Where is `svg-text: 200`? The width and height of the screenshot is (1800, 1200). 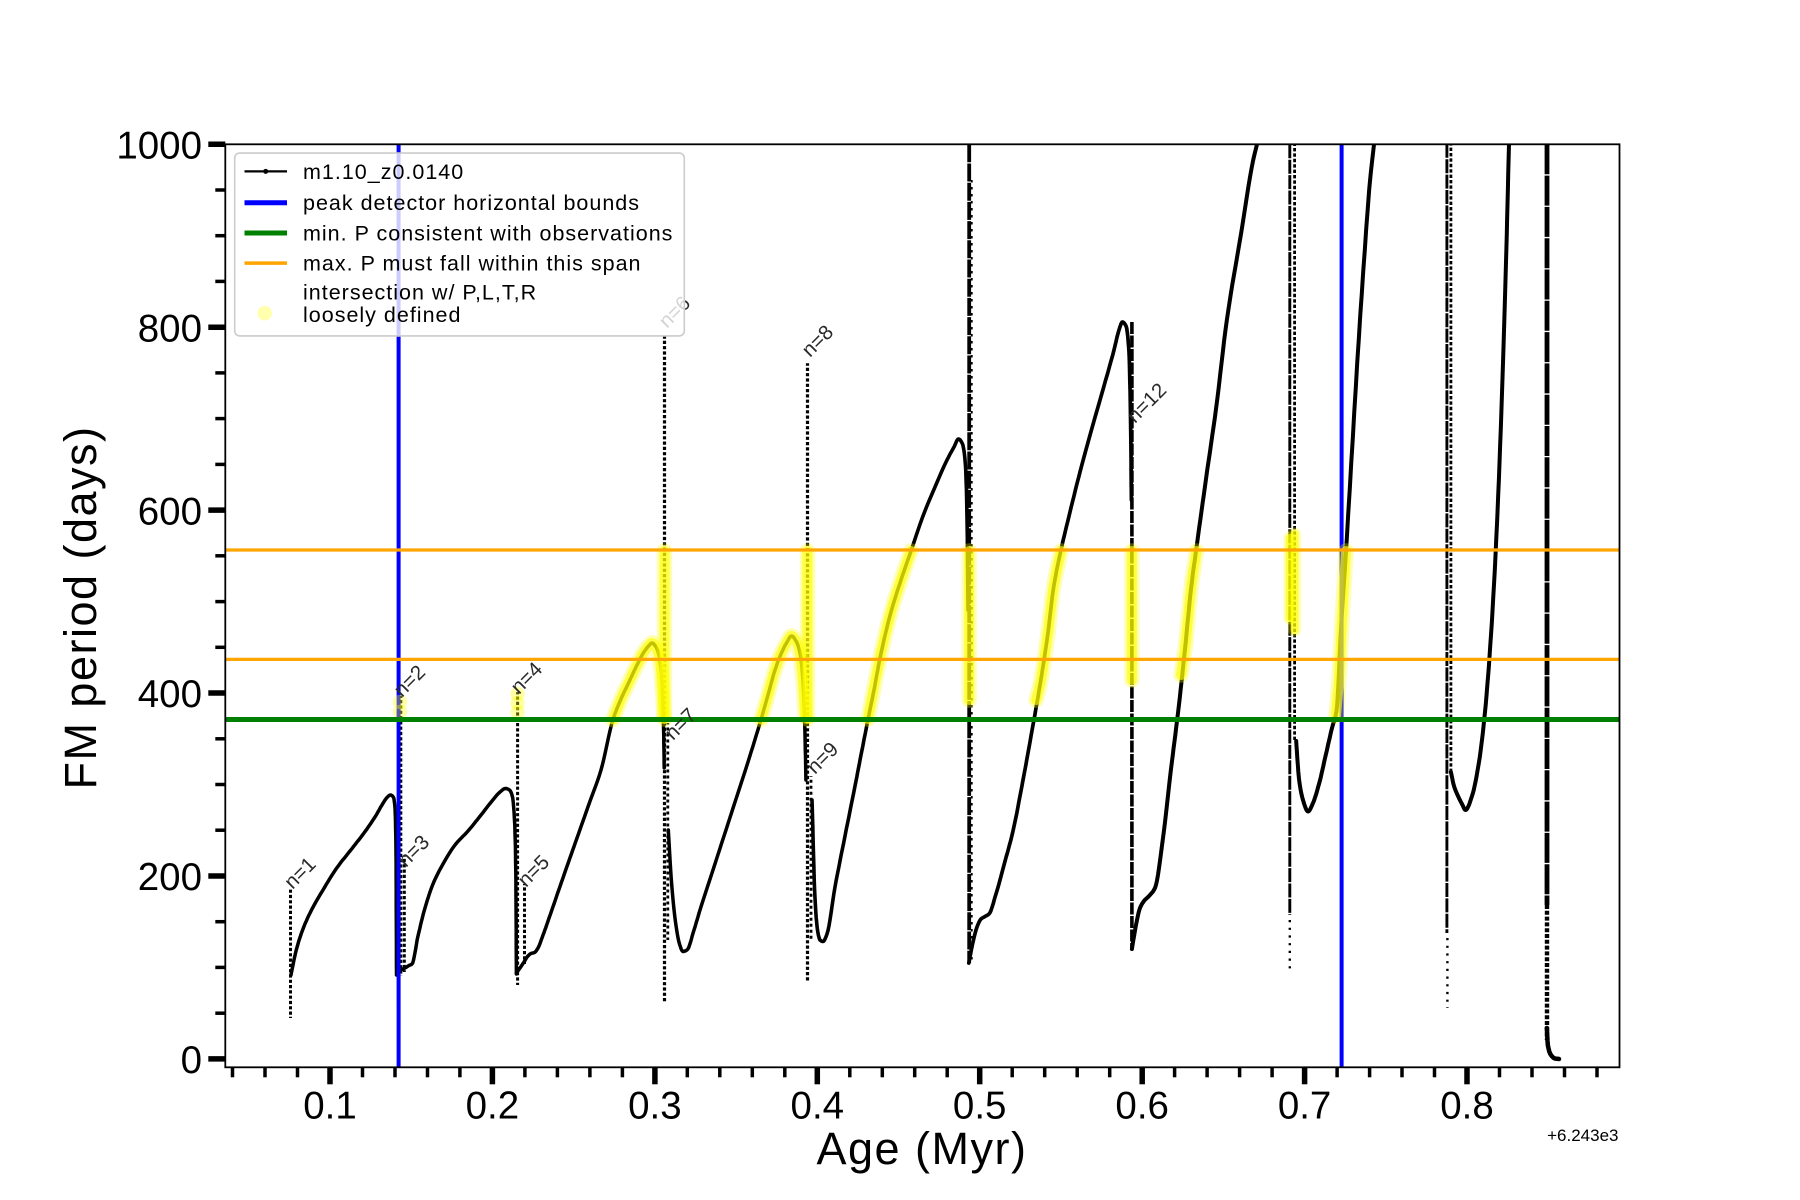
svg-text: 200 is located at coordinates (170, 877).